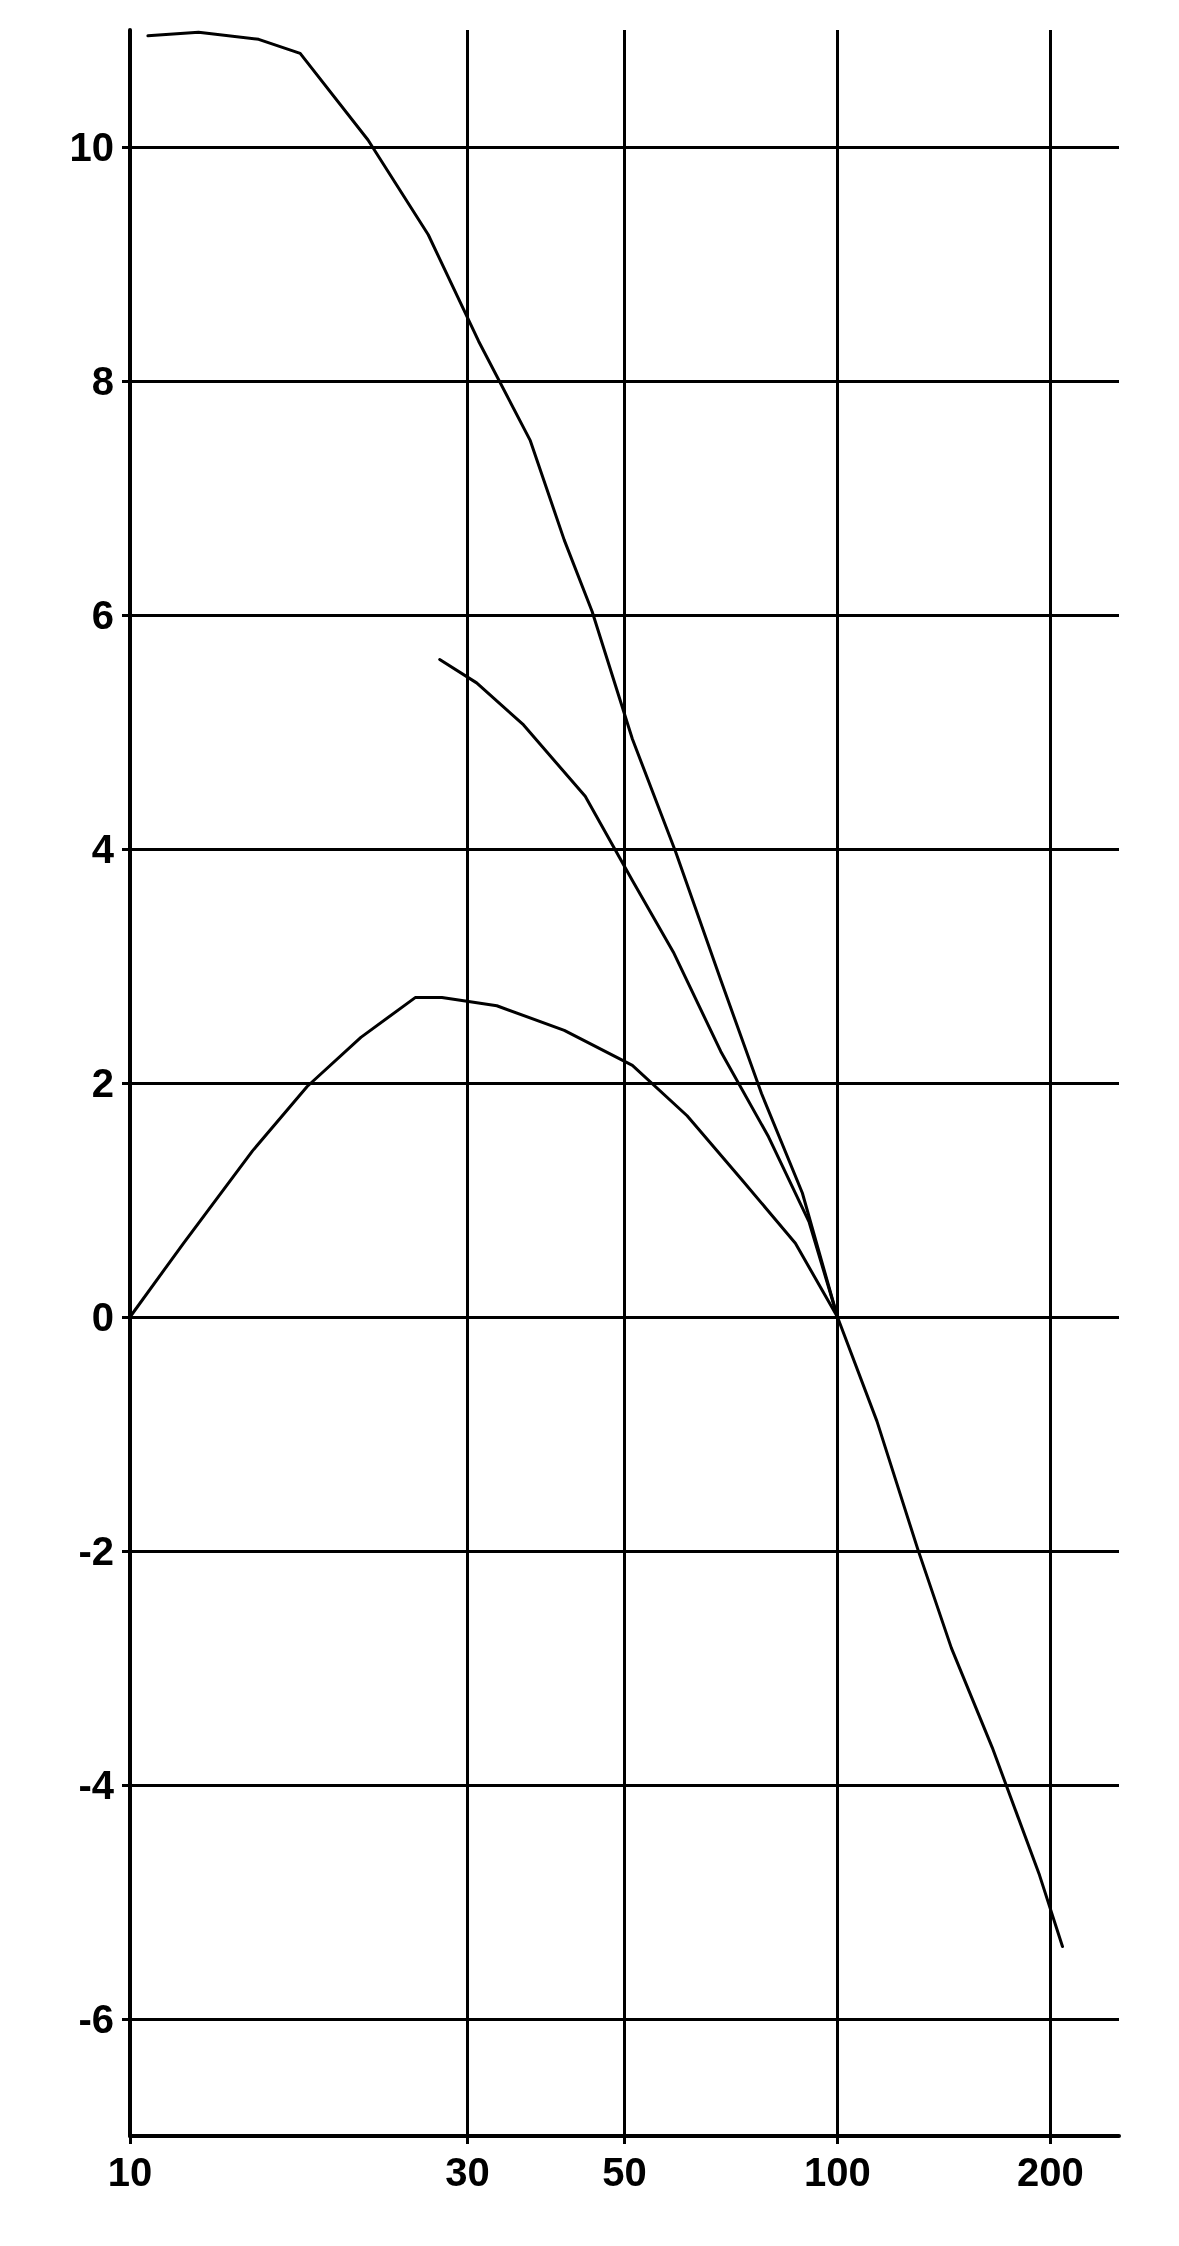 This screenshot has width=1179, height=2246. What do you see at coordinates (102, 1083) in the screenshot?
I see `y-tick-label: 2` at bounding box center [102, 1083].